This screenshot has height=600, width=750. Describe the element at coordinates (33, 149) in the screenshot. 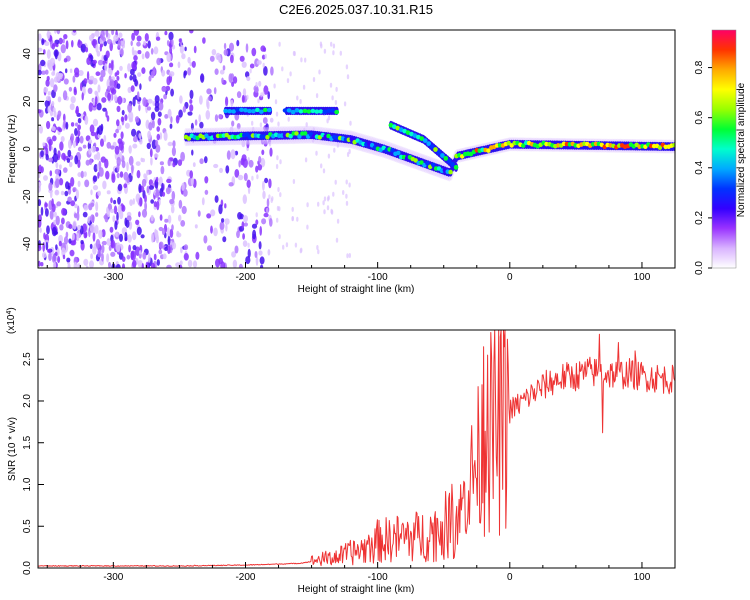

I see `spectrogram-y-ticks: -40 -20 0 20 40` at that location.